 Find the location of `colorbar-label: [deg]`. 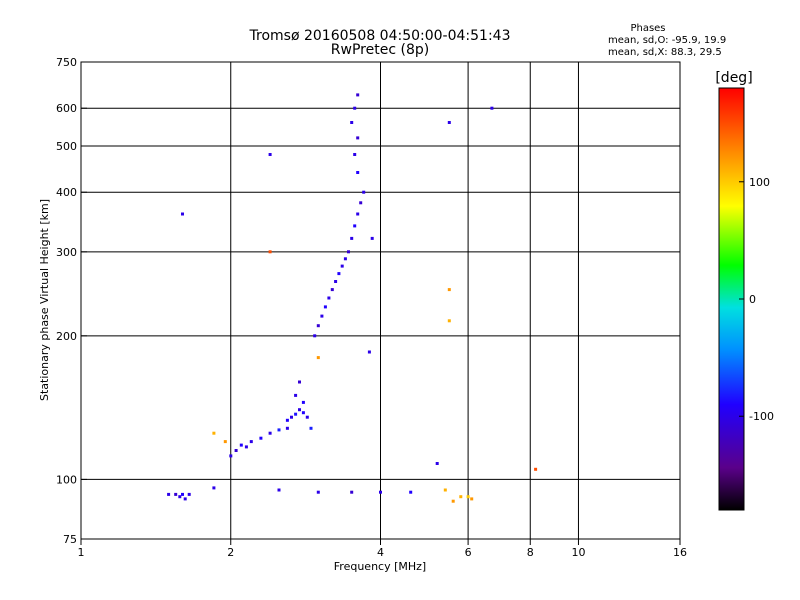

colorbar-label: [deg] is located at coordinates (733, 78).